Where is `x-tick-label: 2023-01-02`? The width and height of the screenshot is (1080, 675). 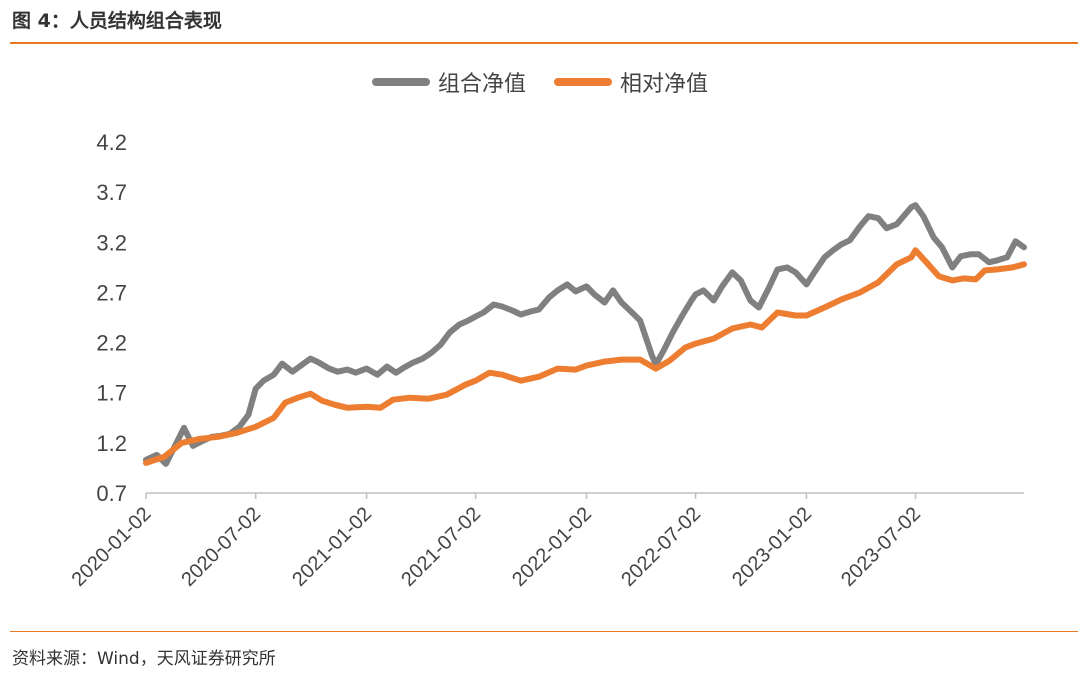 x-tick-label: 2023-01-02 is located at coordinates (772, 547).